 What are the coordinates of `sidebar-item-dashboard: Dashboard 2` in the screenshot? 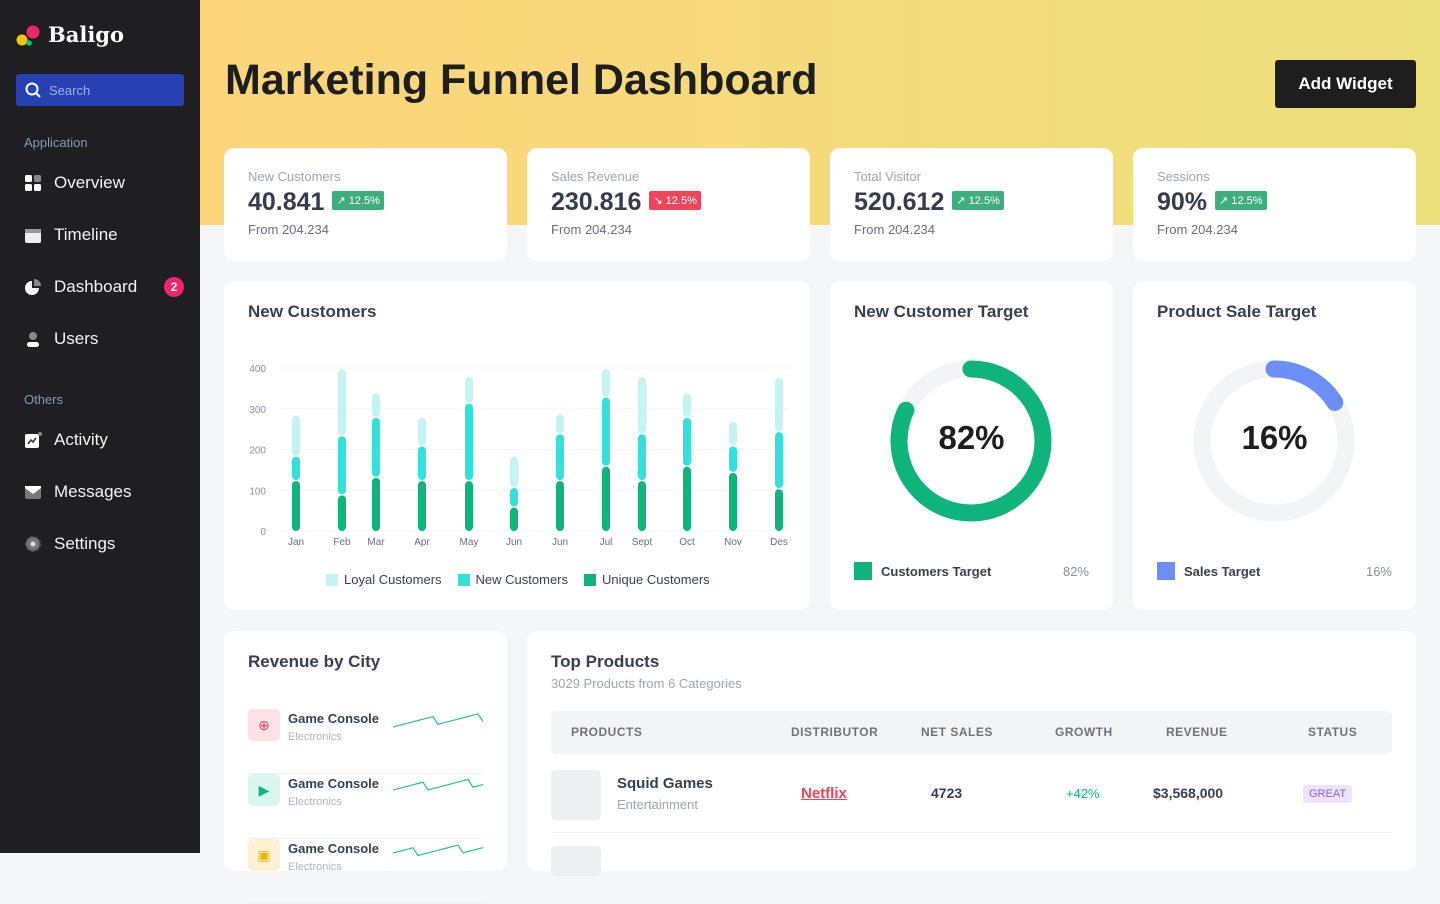 It's located at (104, 287).